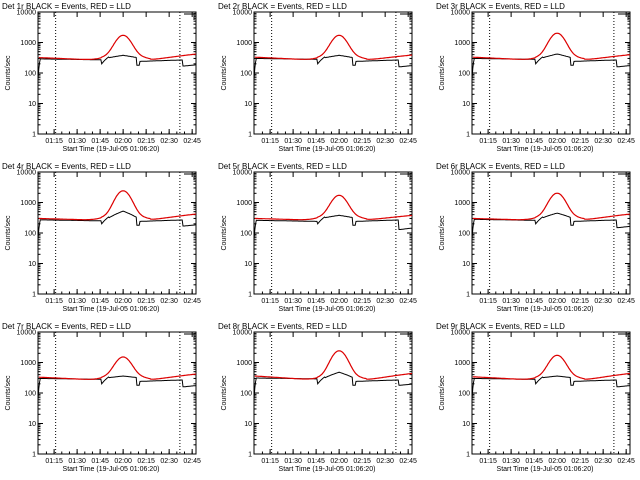 Image resolution: width=640 pixels, height=480 pixels. What do you see at coordinates (500, 6) in the screenshot?
I see `panel-title: Det 3r BLACK = Events, RED = LLD` at bounding box center [500, 6].